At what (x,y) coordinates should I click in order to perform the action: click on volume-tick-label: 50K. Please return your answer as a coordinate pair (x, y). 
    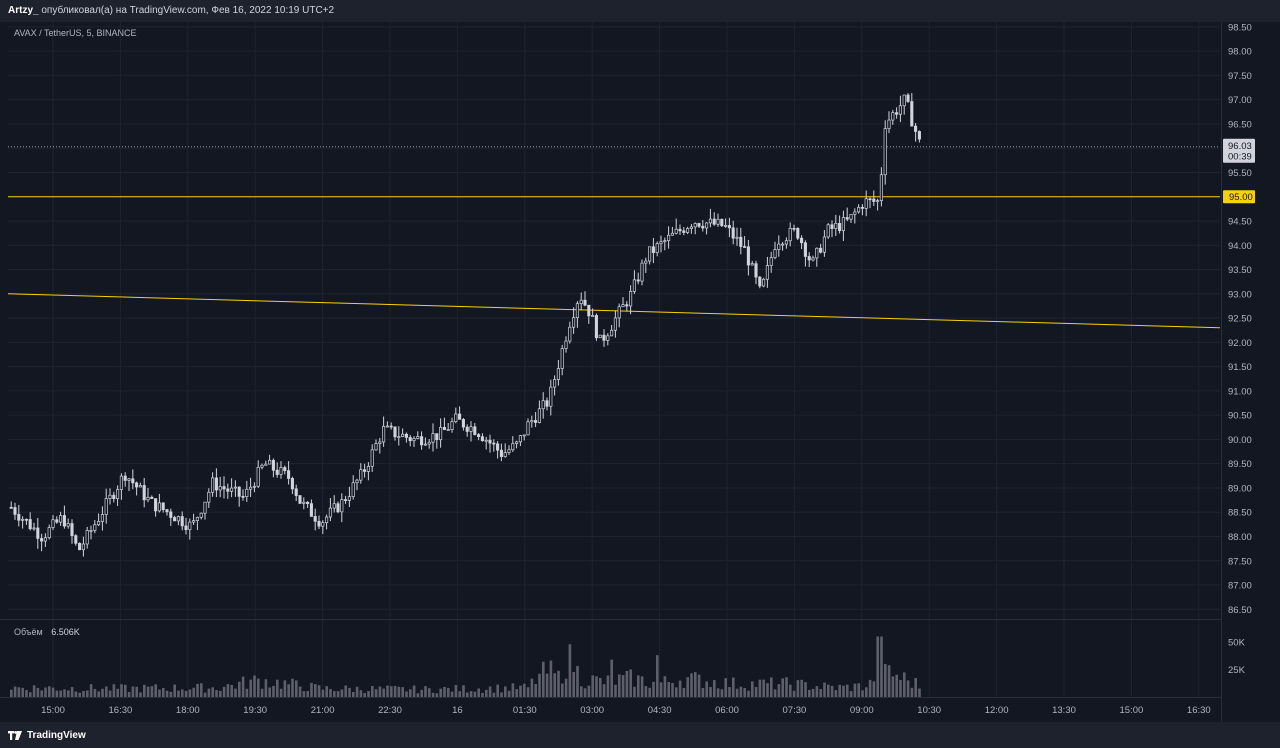
    Looking at the image, I should click on (1237, 643).